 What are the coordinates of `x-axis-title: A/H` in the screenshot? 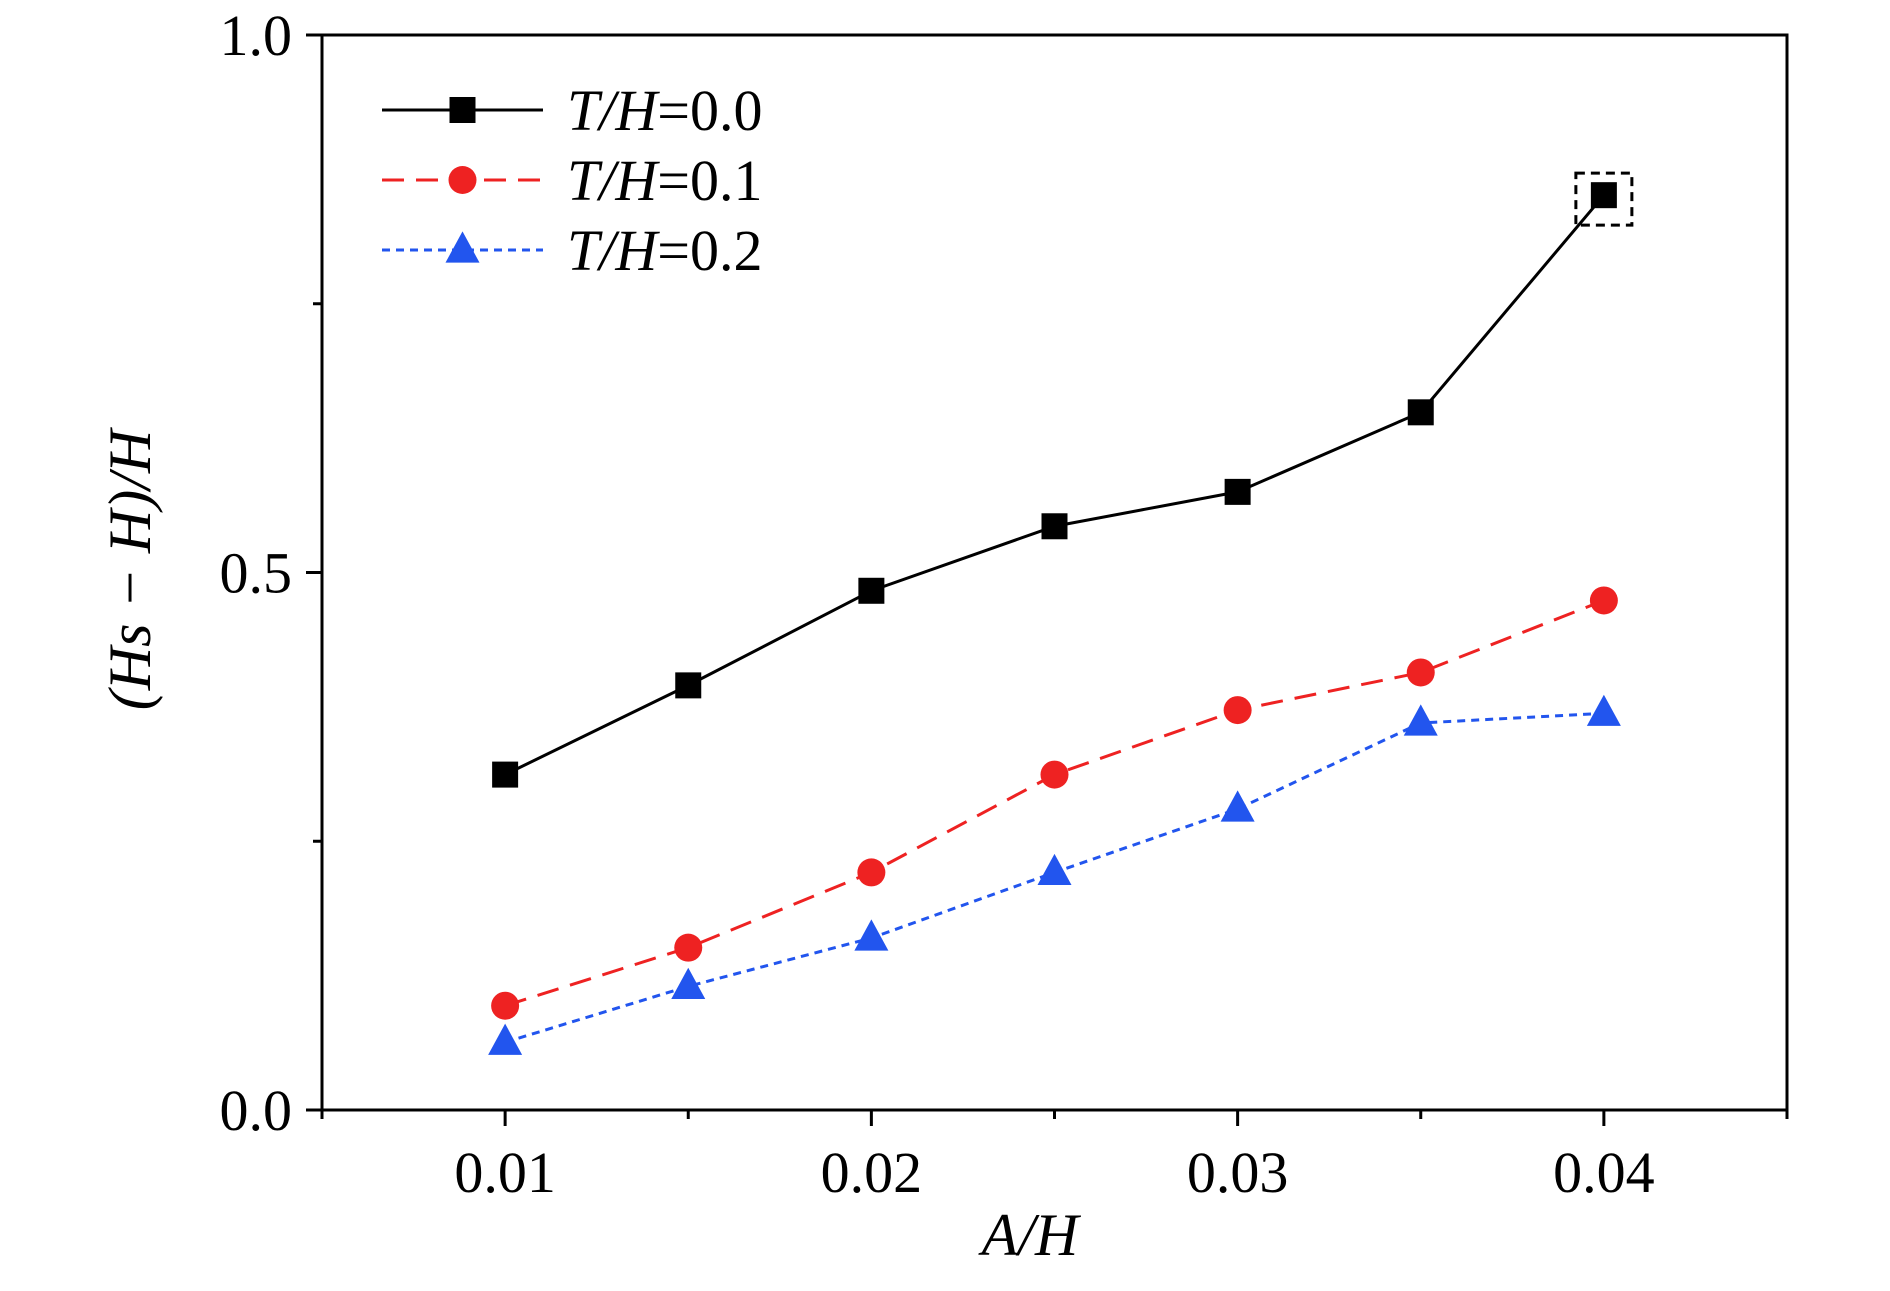 It's located at (1030, 1235).